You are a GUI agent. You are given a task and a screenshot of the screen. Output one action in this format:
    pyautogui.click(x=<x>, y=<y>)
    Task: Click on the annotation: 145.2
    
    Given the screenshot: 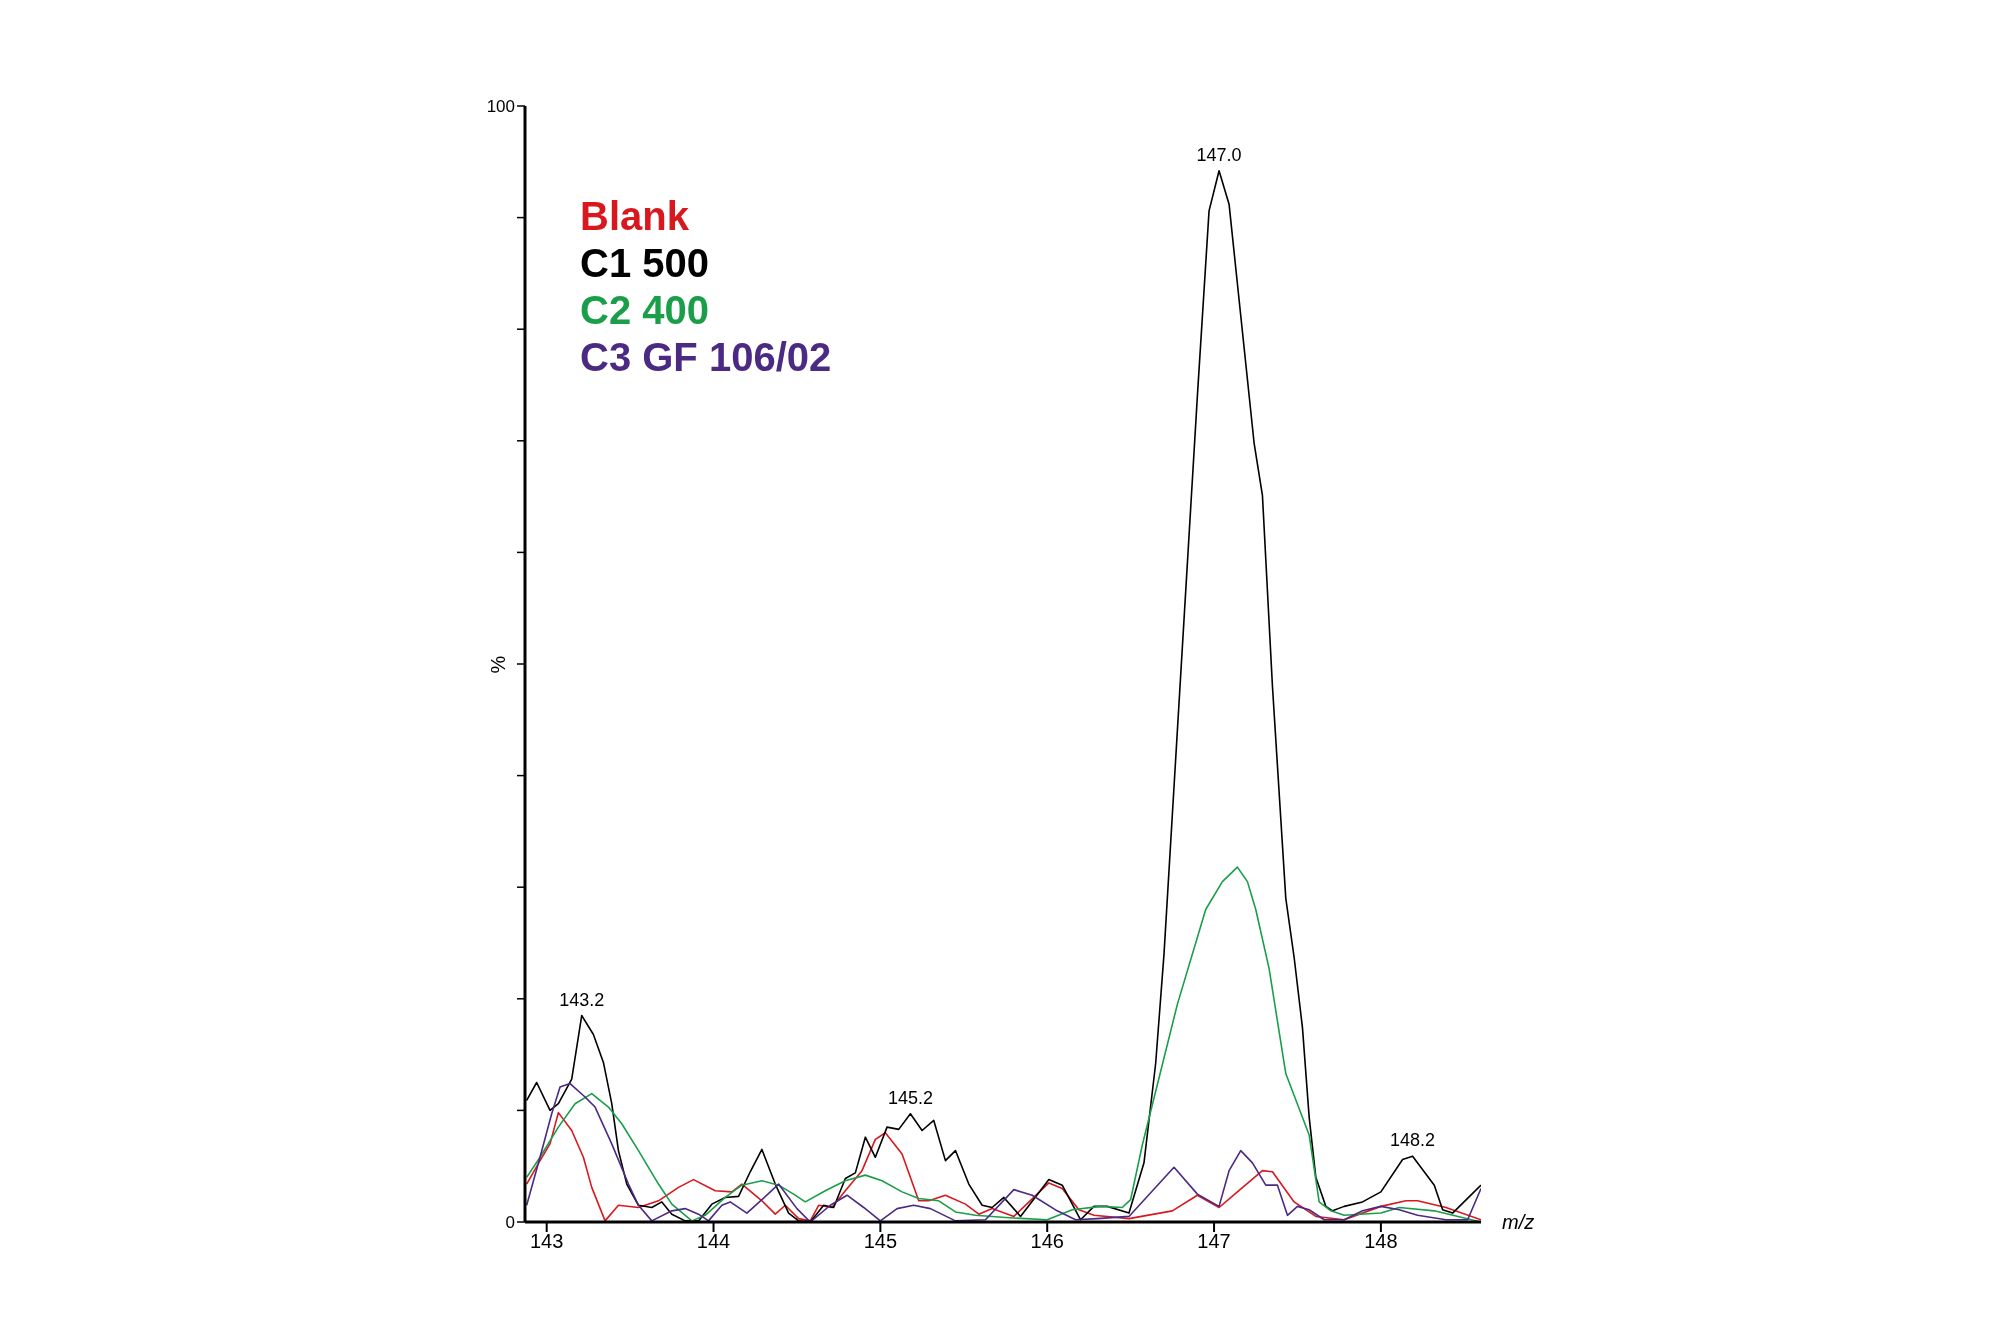 What is the action you would take?
    pyautogui.click(x=910, y=1097)
    